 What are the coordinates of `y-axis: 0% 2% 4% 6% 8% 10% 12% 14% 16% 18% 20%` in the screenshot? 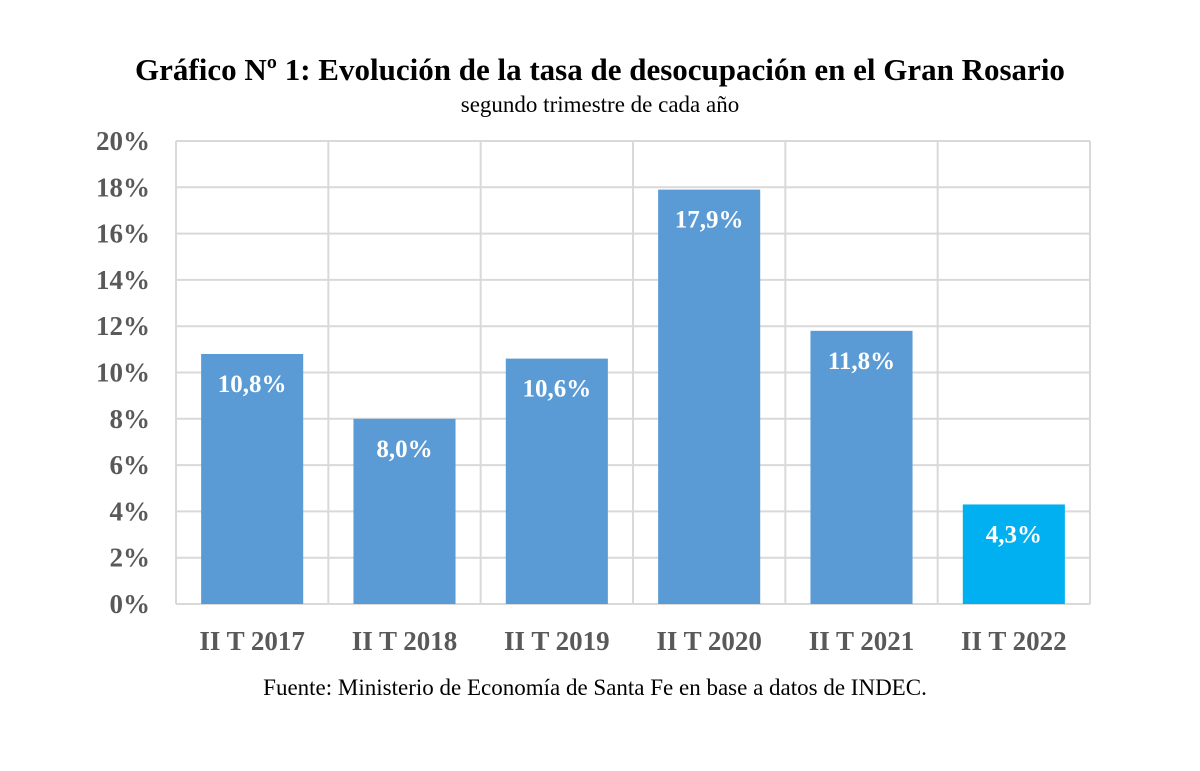 It's located at (123, 372).